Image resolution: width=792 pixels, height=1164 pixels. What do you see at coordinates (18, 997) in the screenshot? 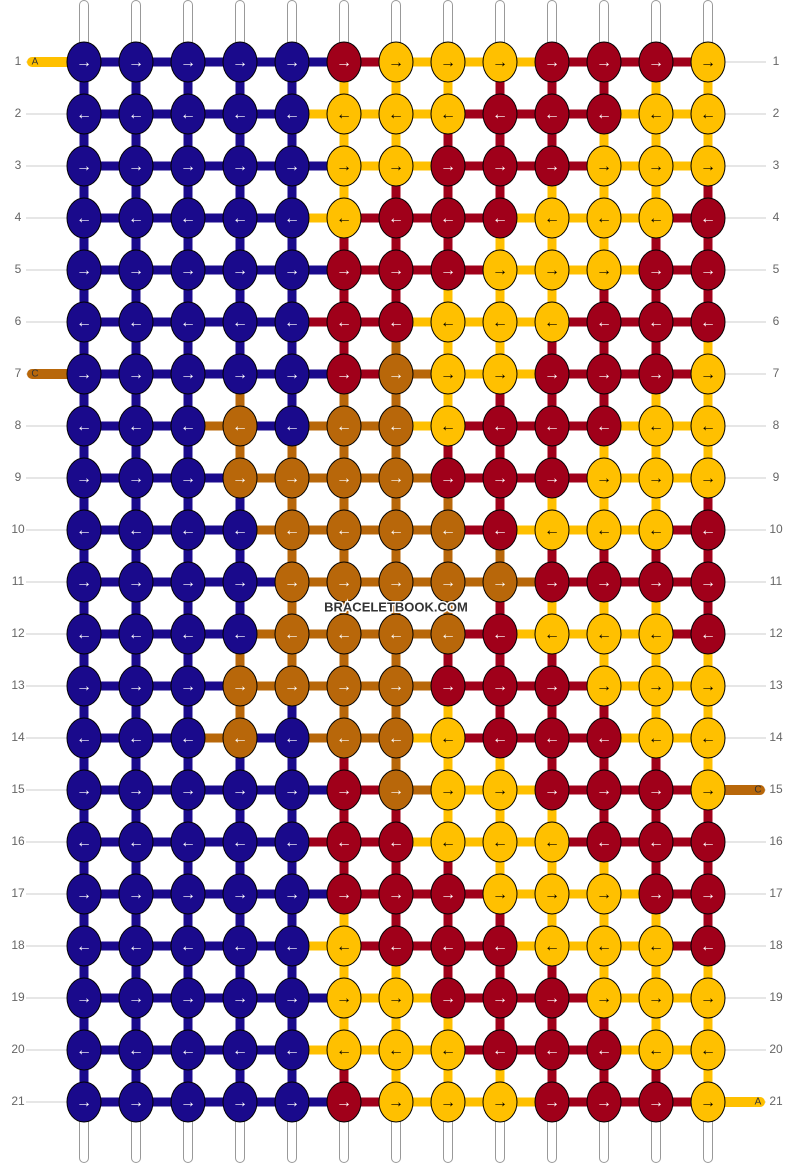
I see `row-label: 19` at bounding box center [18, 997].